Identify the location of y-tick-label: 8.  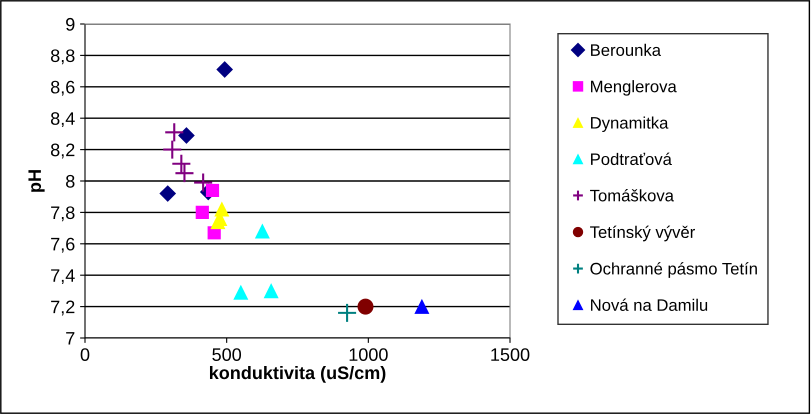
(70, 181).